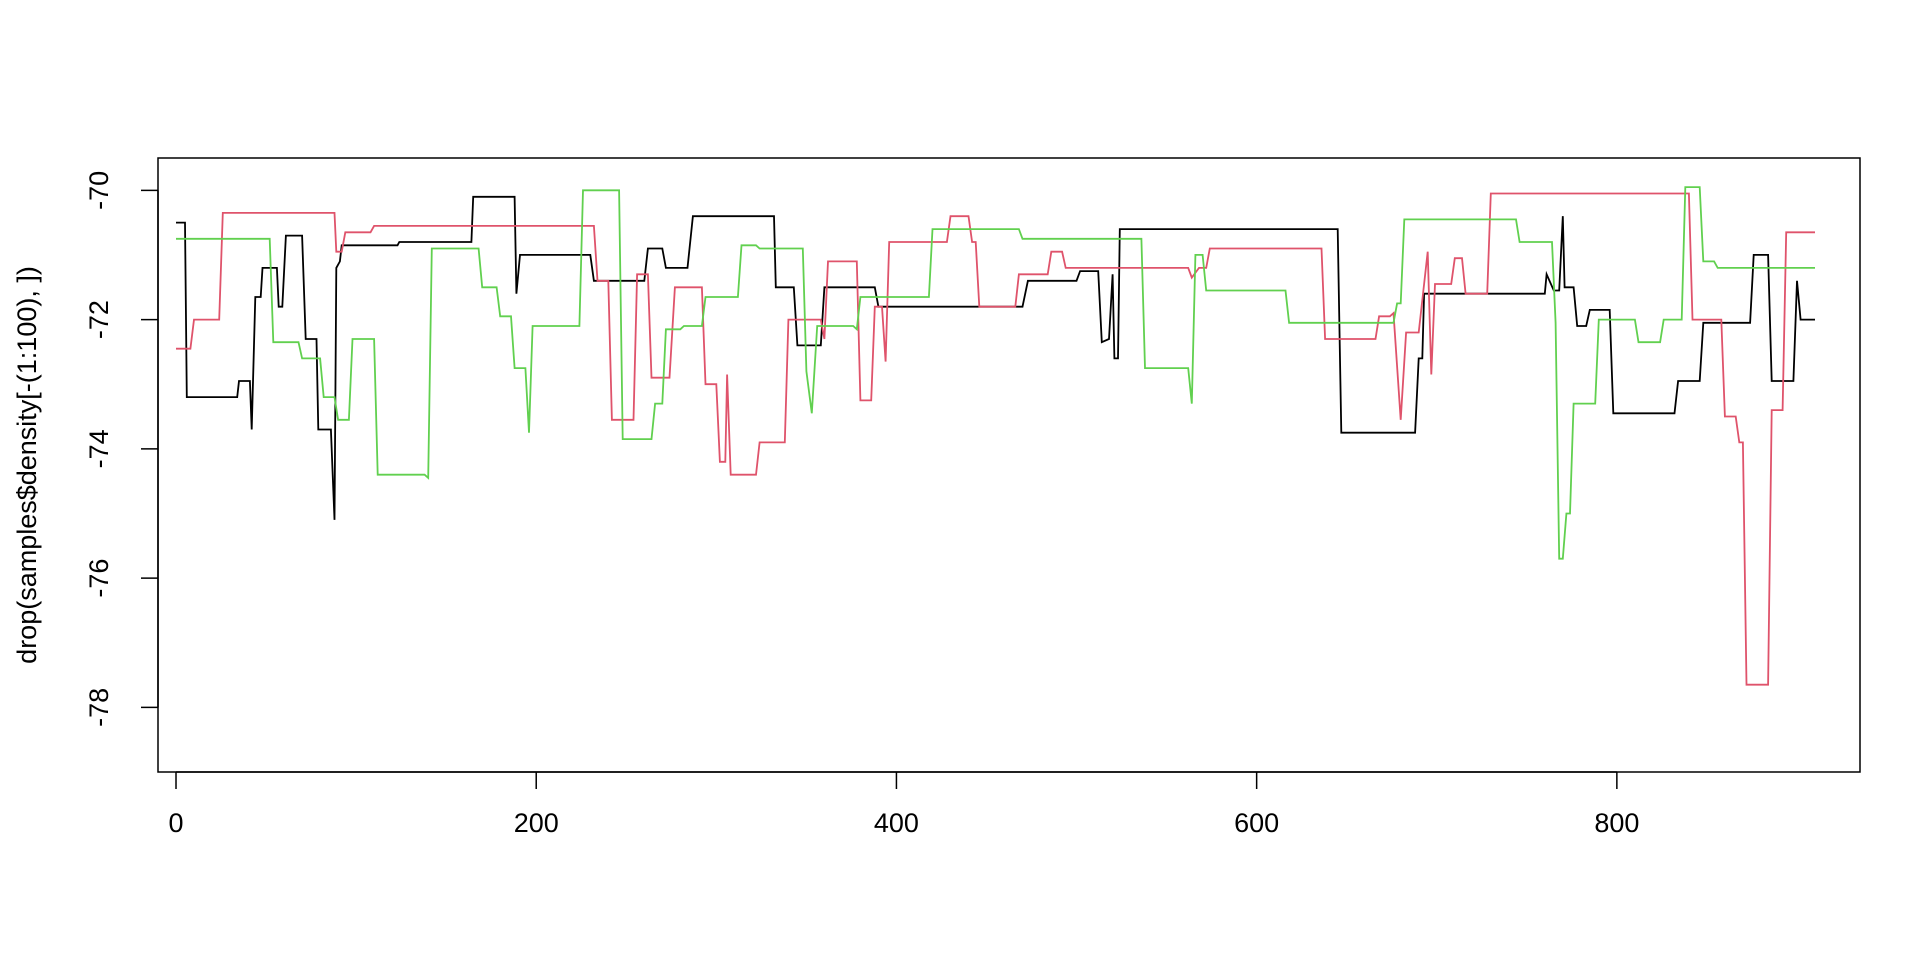 This screenshot has width=1920, height=965. What do you see at coordinates (99, 319) in the screenshot?
I see `y-tick-label: -72` at bounding box center [99, 319].